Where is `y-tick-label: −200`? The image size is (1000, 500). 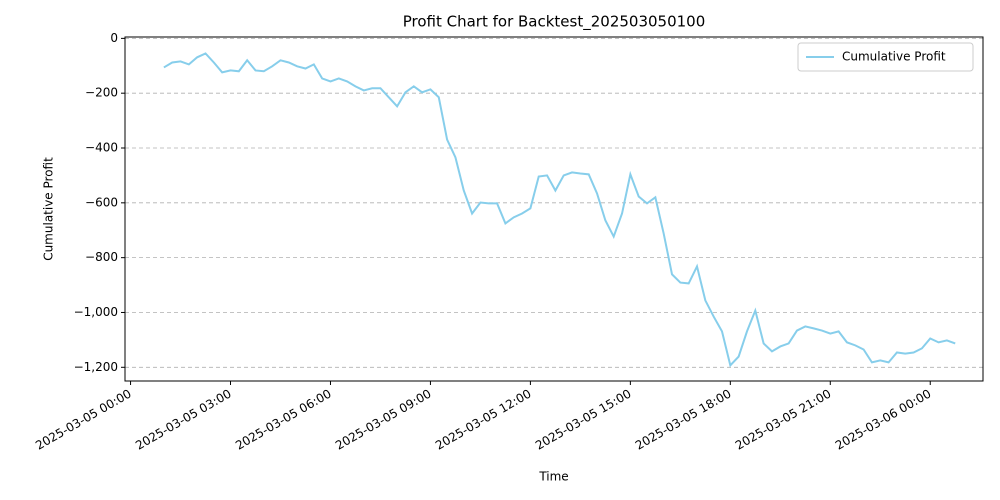 y-tick-label: −200 is located at coordinates (101, 93).